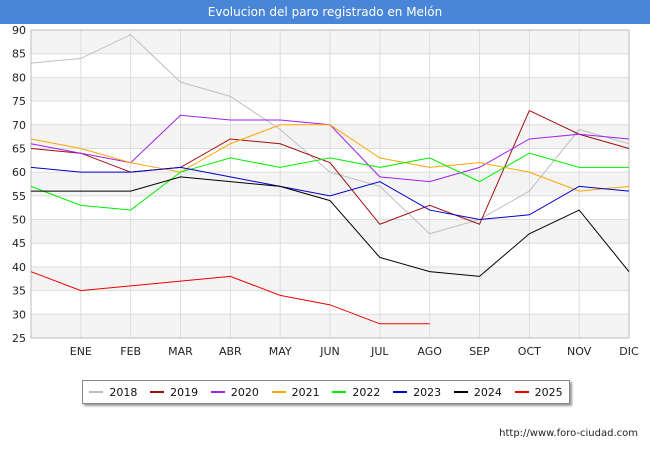 This screenshot has height=450, width=650. Describe the element at coordinates (19, 125) in the screenshot. I see `y-tick-label: 70` at that location.